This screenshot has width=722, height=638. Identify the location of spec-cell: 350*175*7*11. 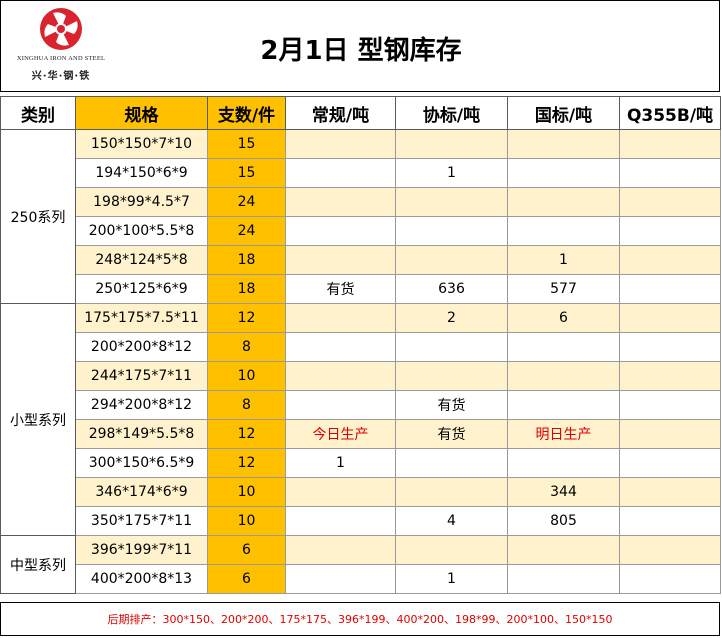
(141, 521).